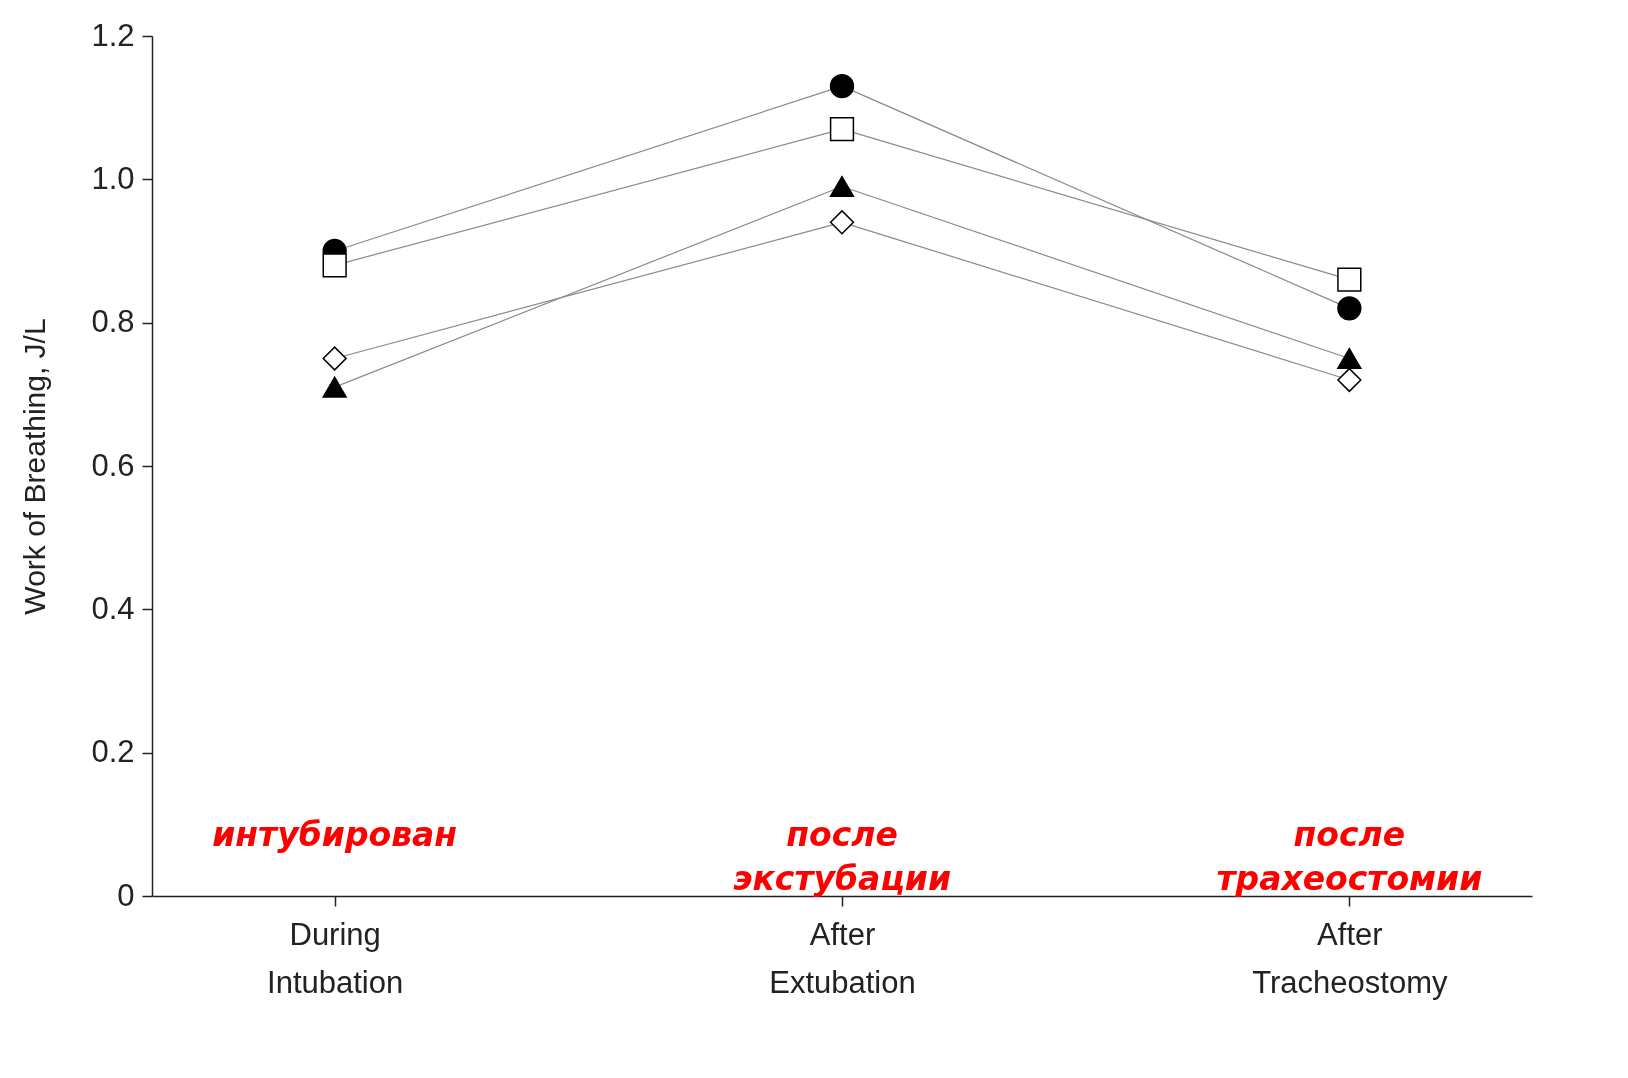  What do you see at coordinates (113, 608) in the screenshot?
I see `y-tick-label: 0.4` at bounding box center [113, 608].